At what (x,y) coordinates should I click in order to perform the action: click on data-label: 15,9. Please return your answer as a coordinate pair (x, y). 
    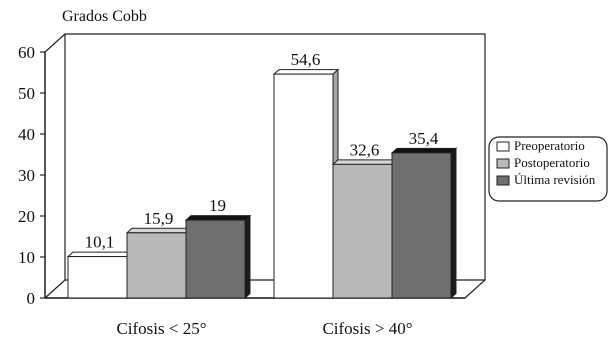
    Looking at the image, I should click on (159, 218).